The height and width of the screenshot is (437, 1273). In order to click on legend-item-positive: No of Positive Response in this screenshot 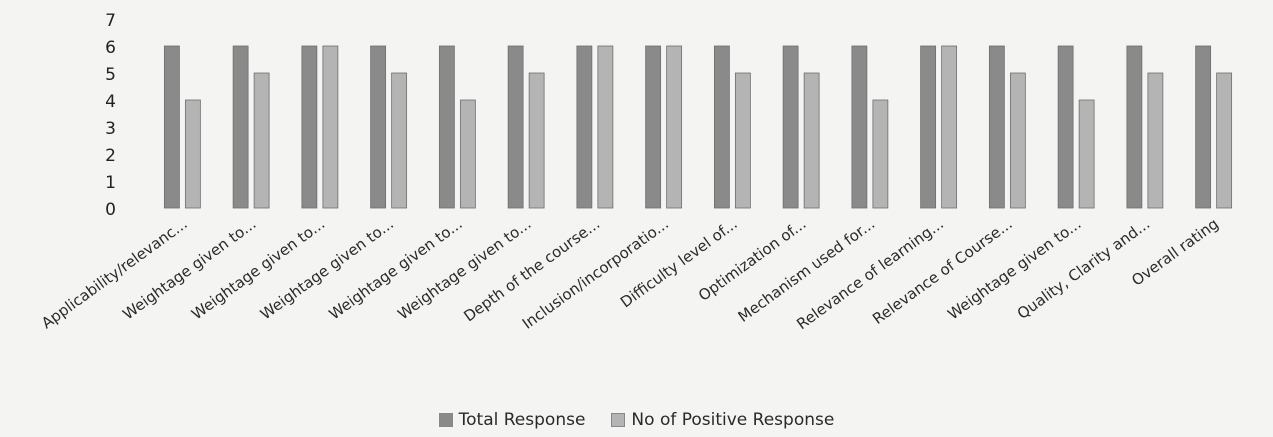, I will do `click(722, 420)`.